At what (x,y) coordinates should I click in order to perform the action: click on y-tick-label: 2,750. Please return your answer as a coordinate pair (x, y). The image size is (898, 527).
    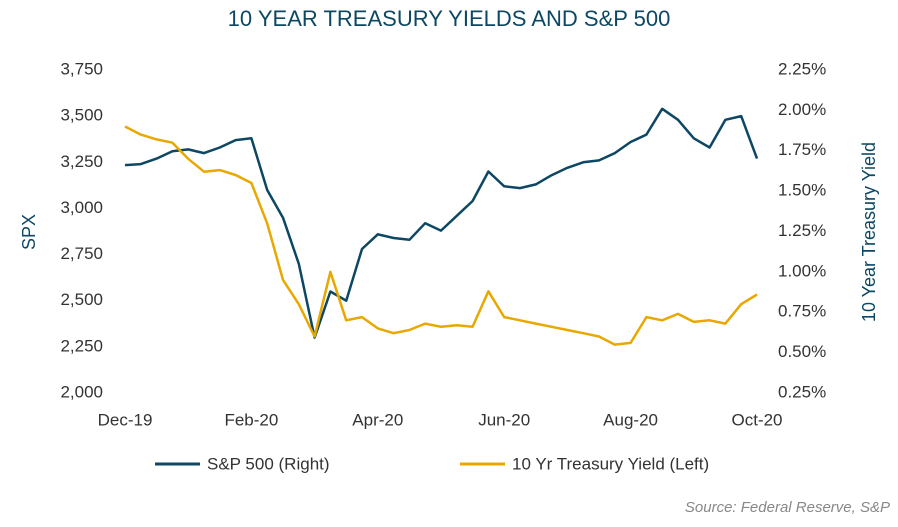
    Looking at the image, I should click on (81, 253).